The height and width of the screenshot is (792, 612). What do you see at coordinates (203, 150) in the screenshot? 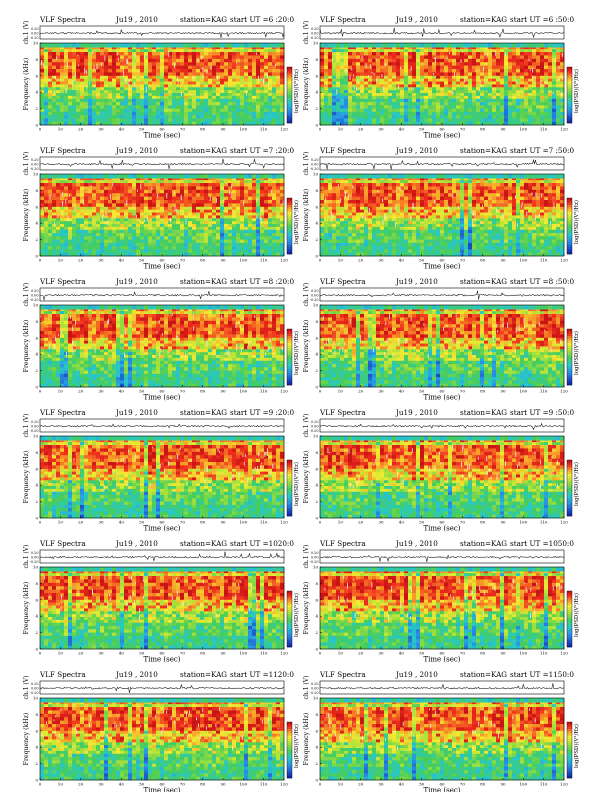
I see `panel-station: station=KAG` at bounding box center [203, 150].